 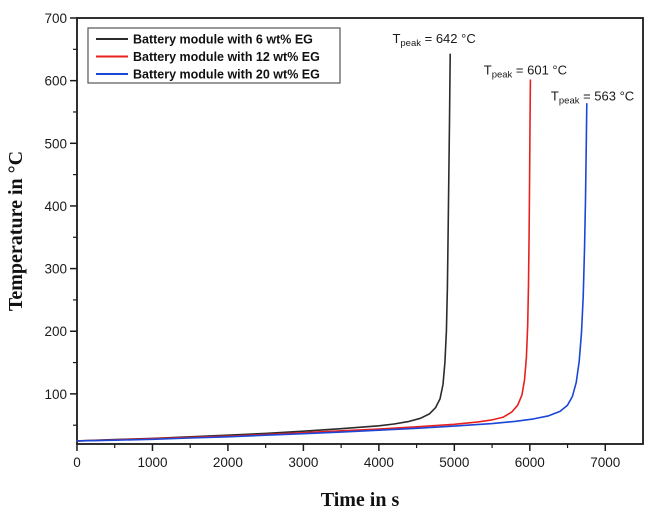 I want to click on x-tick-label: 4000, so click(x=379, y=462).